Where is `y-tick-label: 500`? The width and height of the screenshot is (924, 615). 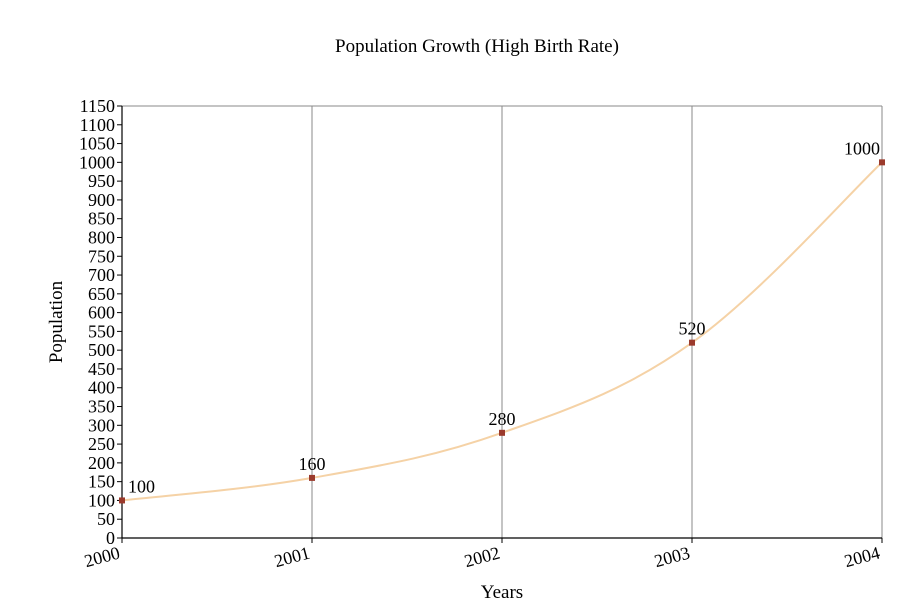 y-tick-label: 500 is located at coordinates (101, 350).